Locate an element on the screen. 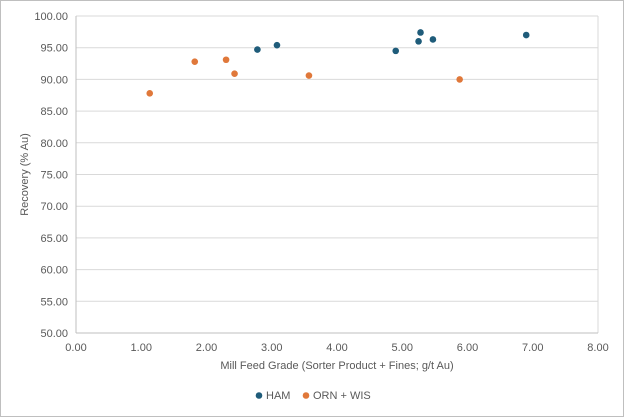  y-tick-label: 65.00 is located at coordinates (54, 239).